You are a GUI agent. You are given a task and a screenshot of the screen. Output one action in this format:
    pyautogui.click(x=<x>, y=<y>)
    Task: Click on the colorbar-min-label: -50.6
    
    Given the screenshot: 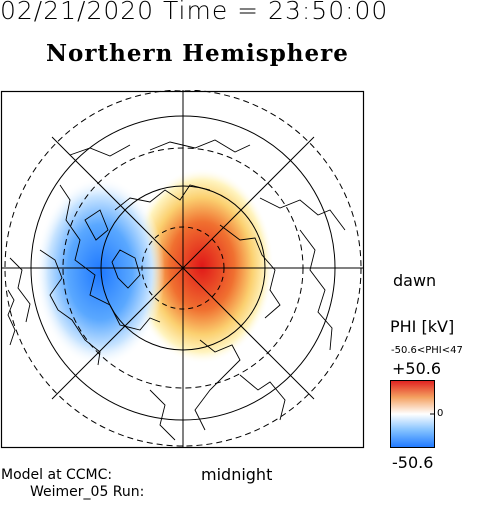 What is the action you would take?
    pyautogui.click(x=413, y=462)
    